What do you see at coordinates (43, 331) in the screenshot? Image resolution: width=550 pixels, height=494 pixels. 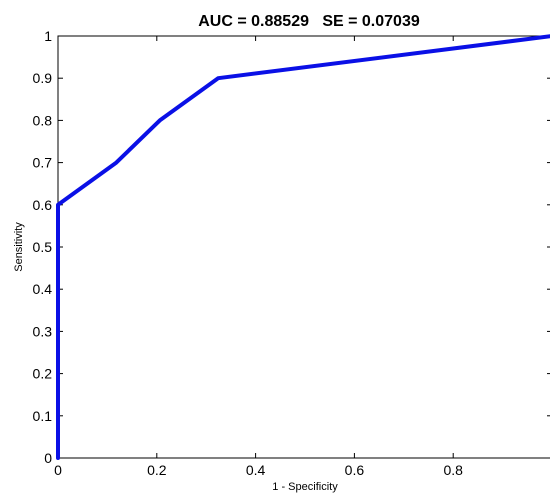 I see `y-tick-label: 0.3` at bounding box center [43, 331].